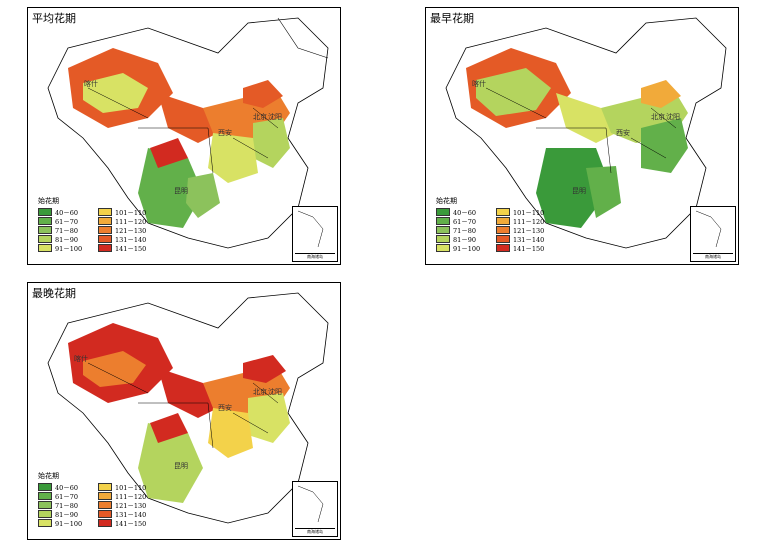 The height and width of the screenshot is (554, 758). I want to click on panel-title: 最晚花期, so click(54, 293).